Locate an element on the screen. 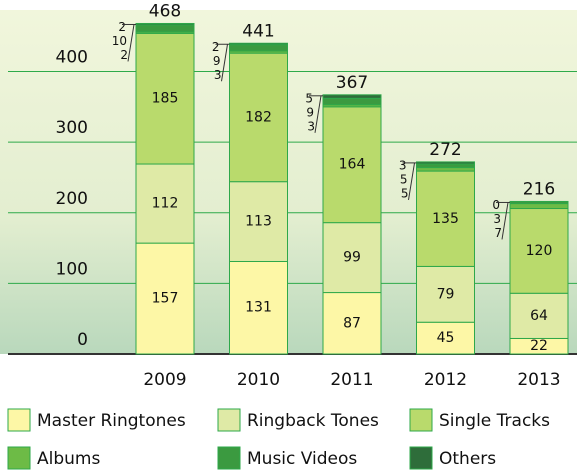  data-label: 99 is located at coordinates (352, 258).